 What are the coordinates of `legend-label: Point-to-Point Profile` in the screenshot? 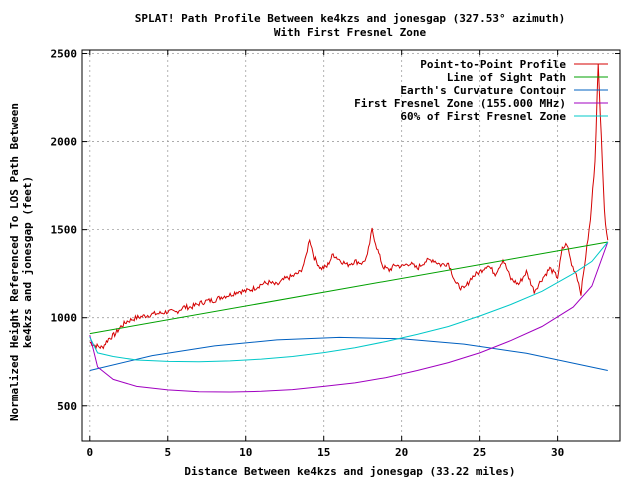 It's located at (493, 64).